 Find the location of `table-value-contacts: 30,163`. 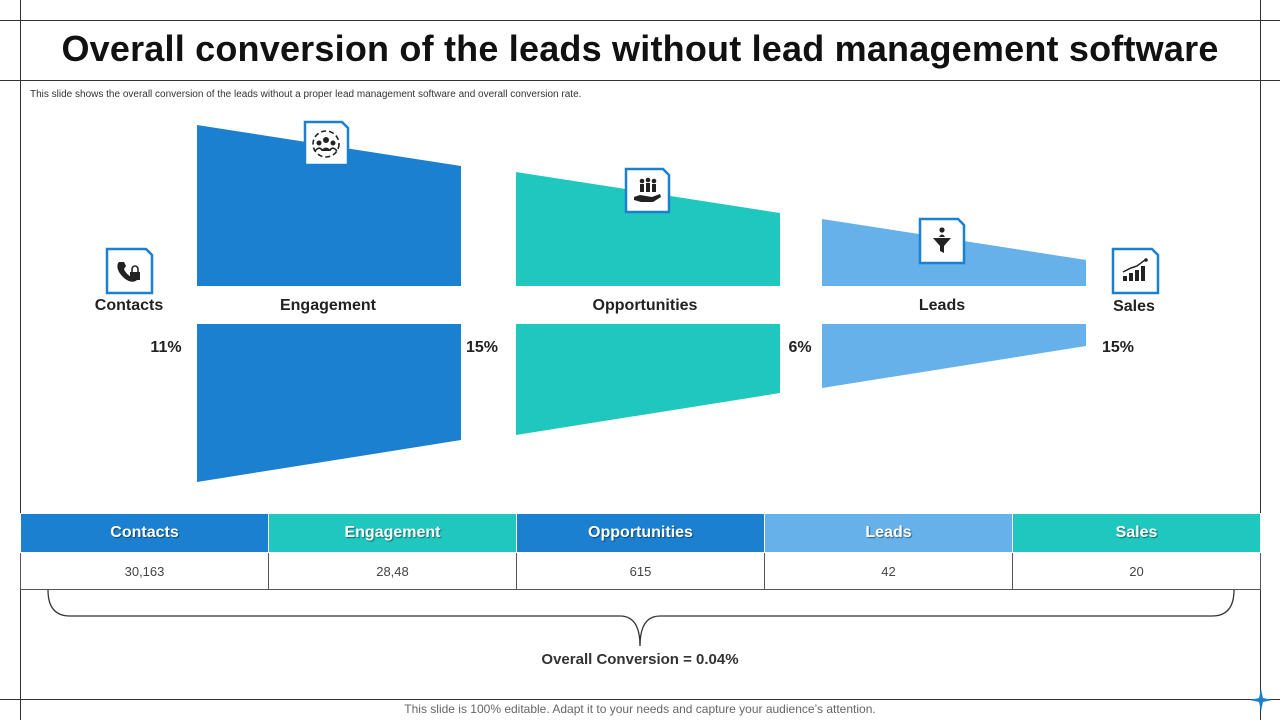

table-value-contacts: 30,163 is located at coordinates (144, 571).